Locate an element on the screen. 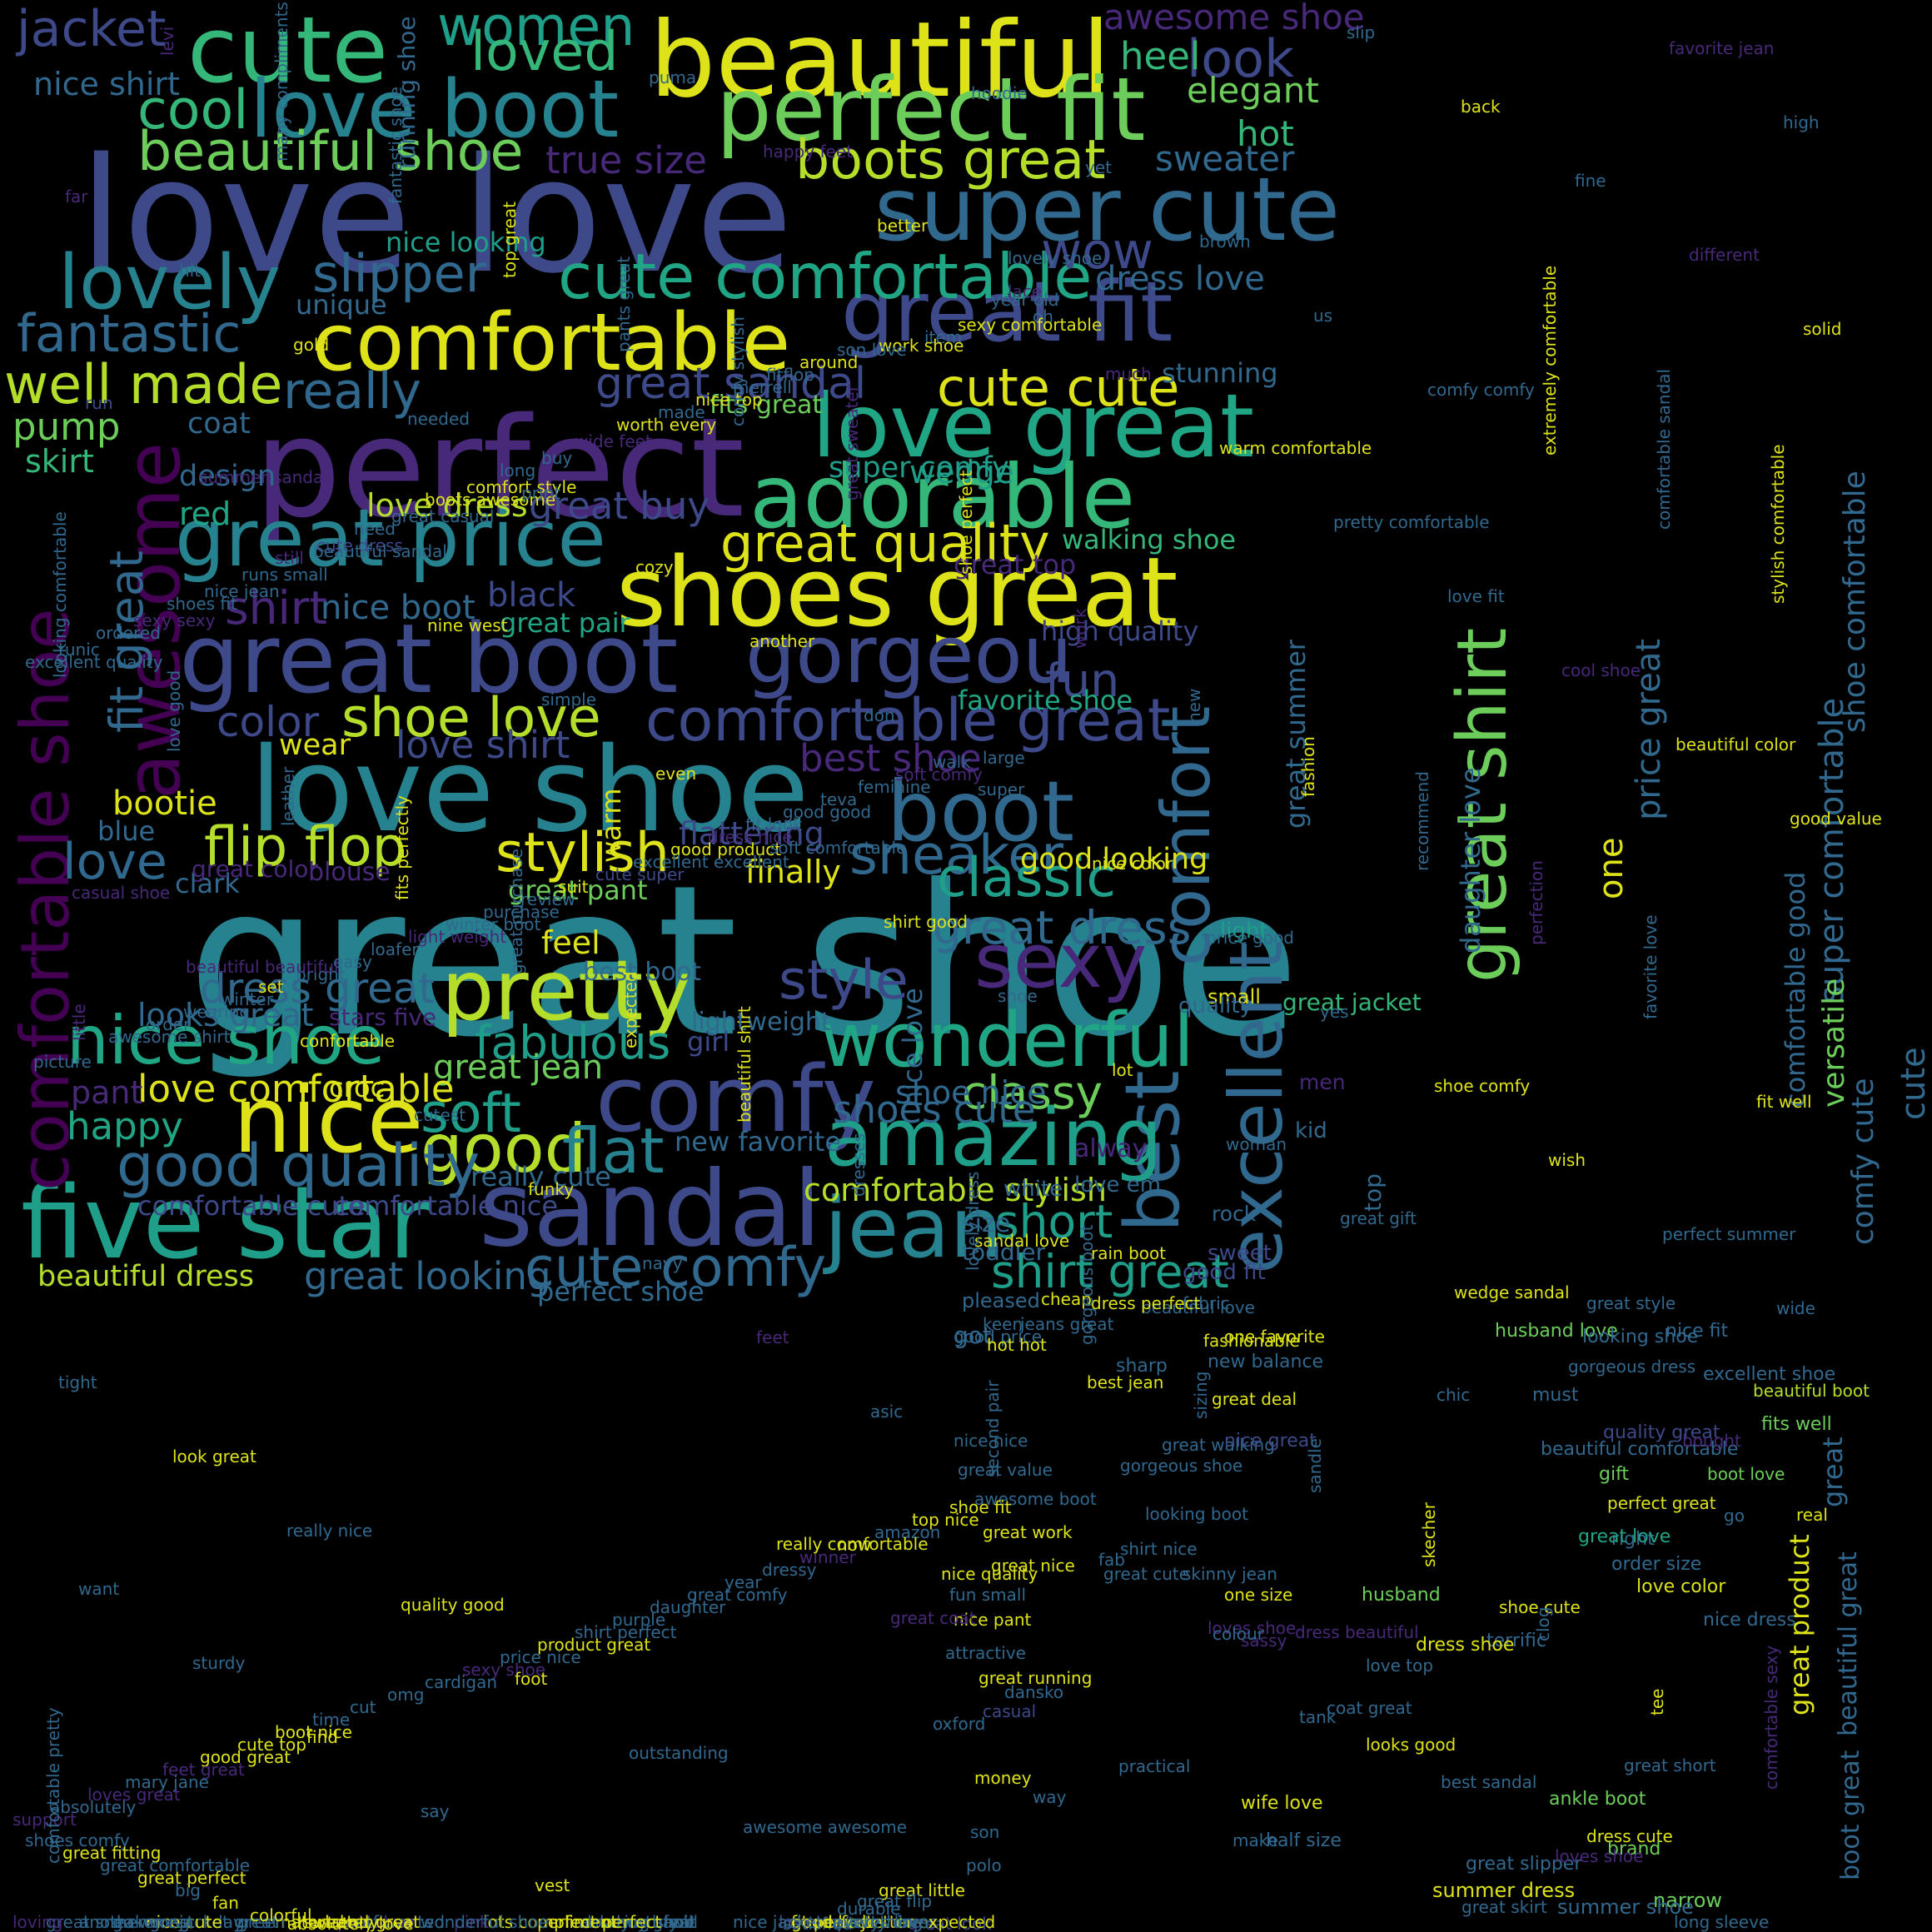 The height and width of the screenshot is (1932, 1932). cloud-word: best boot is located at coordinates (642, 973).